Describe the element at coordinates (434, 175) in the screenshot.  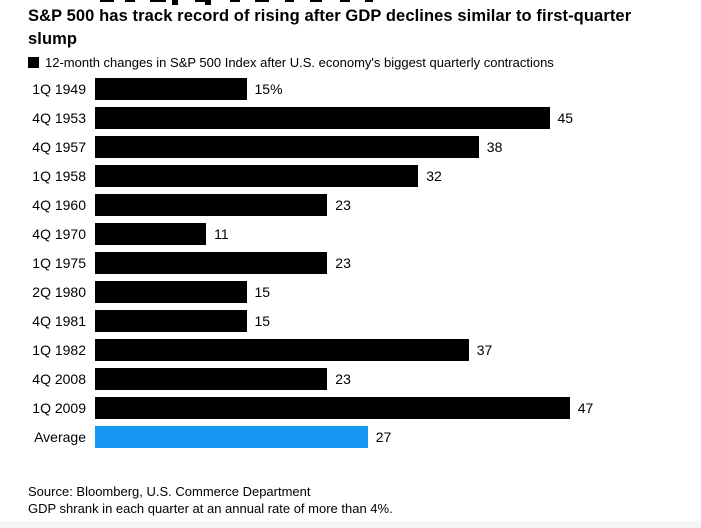
I see `value-label: 32` at that location.